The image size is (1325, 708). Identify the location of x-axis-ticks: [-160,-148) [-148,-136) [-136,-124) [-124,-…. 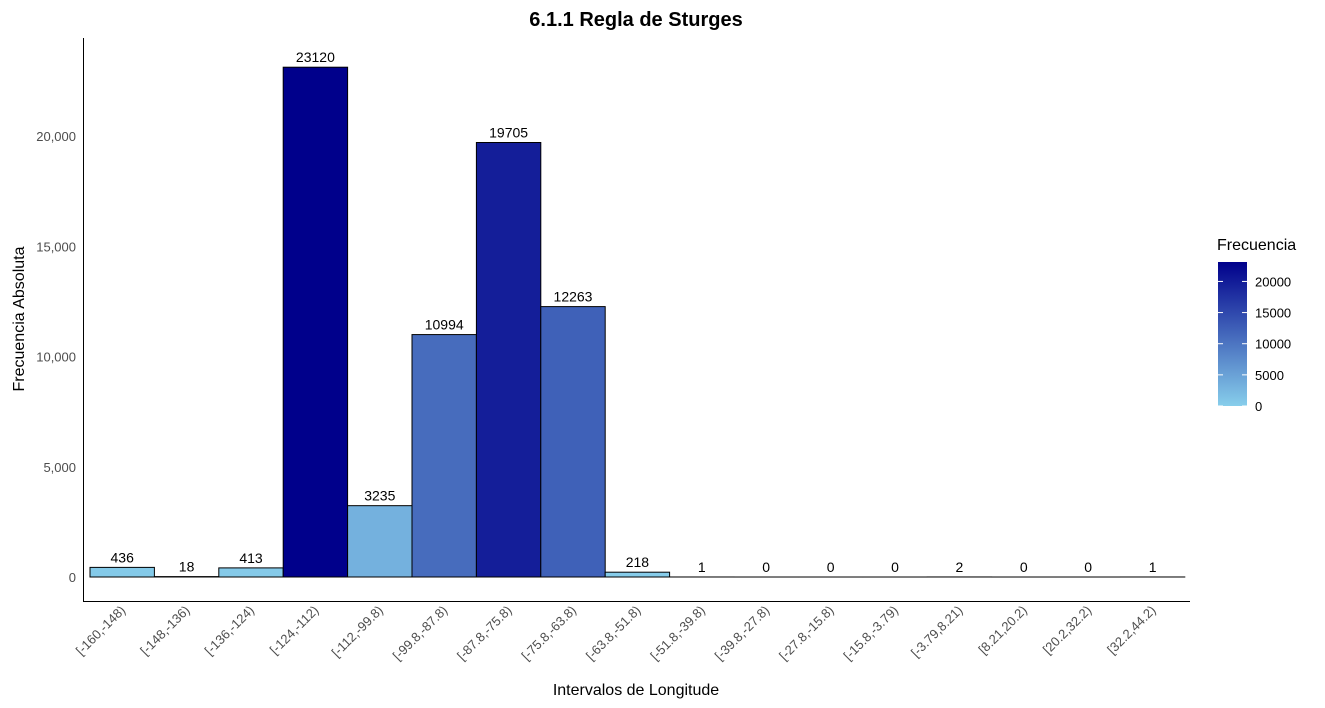
(616, 633).